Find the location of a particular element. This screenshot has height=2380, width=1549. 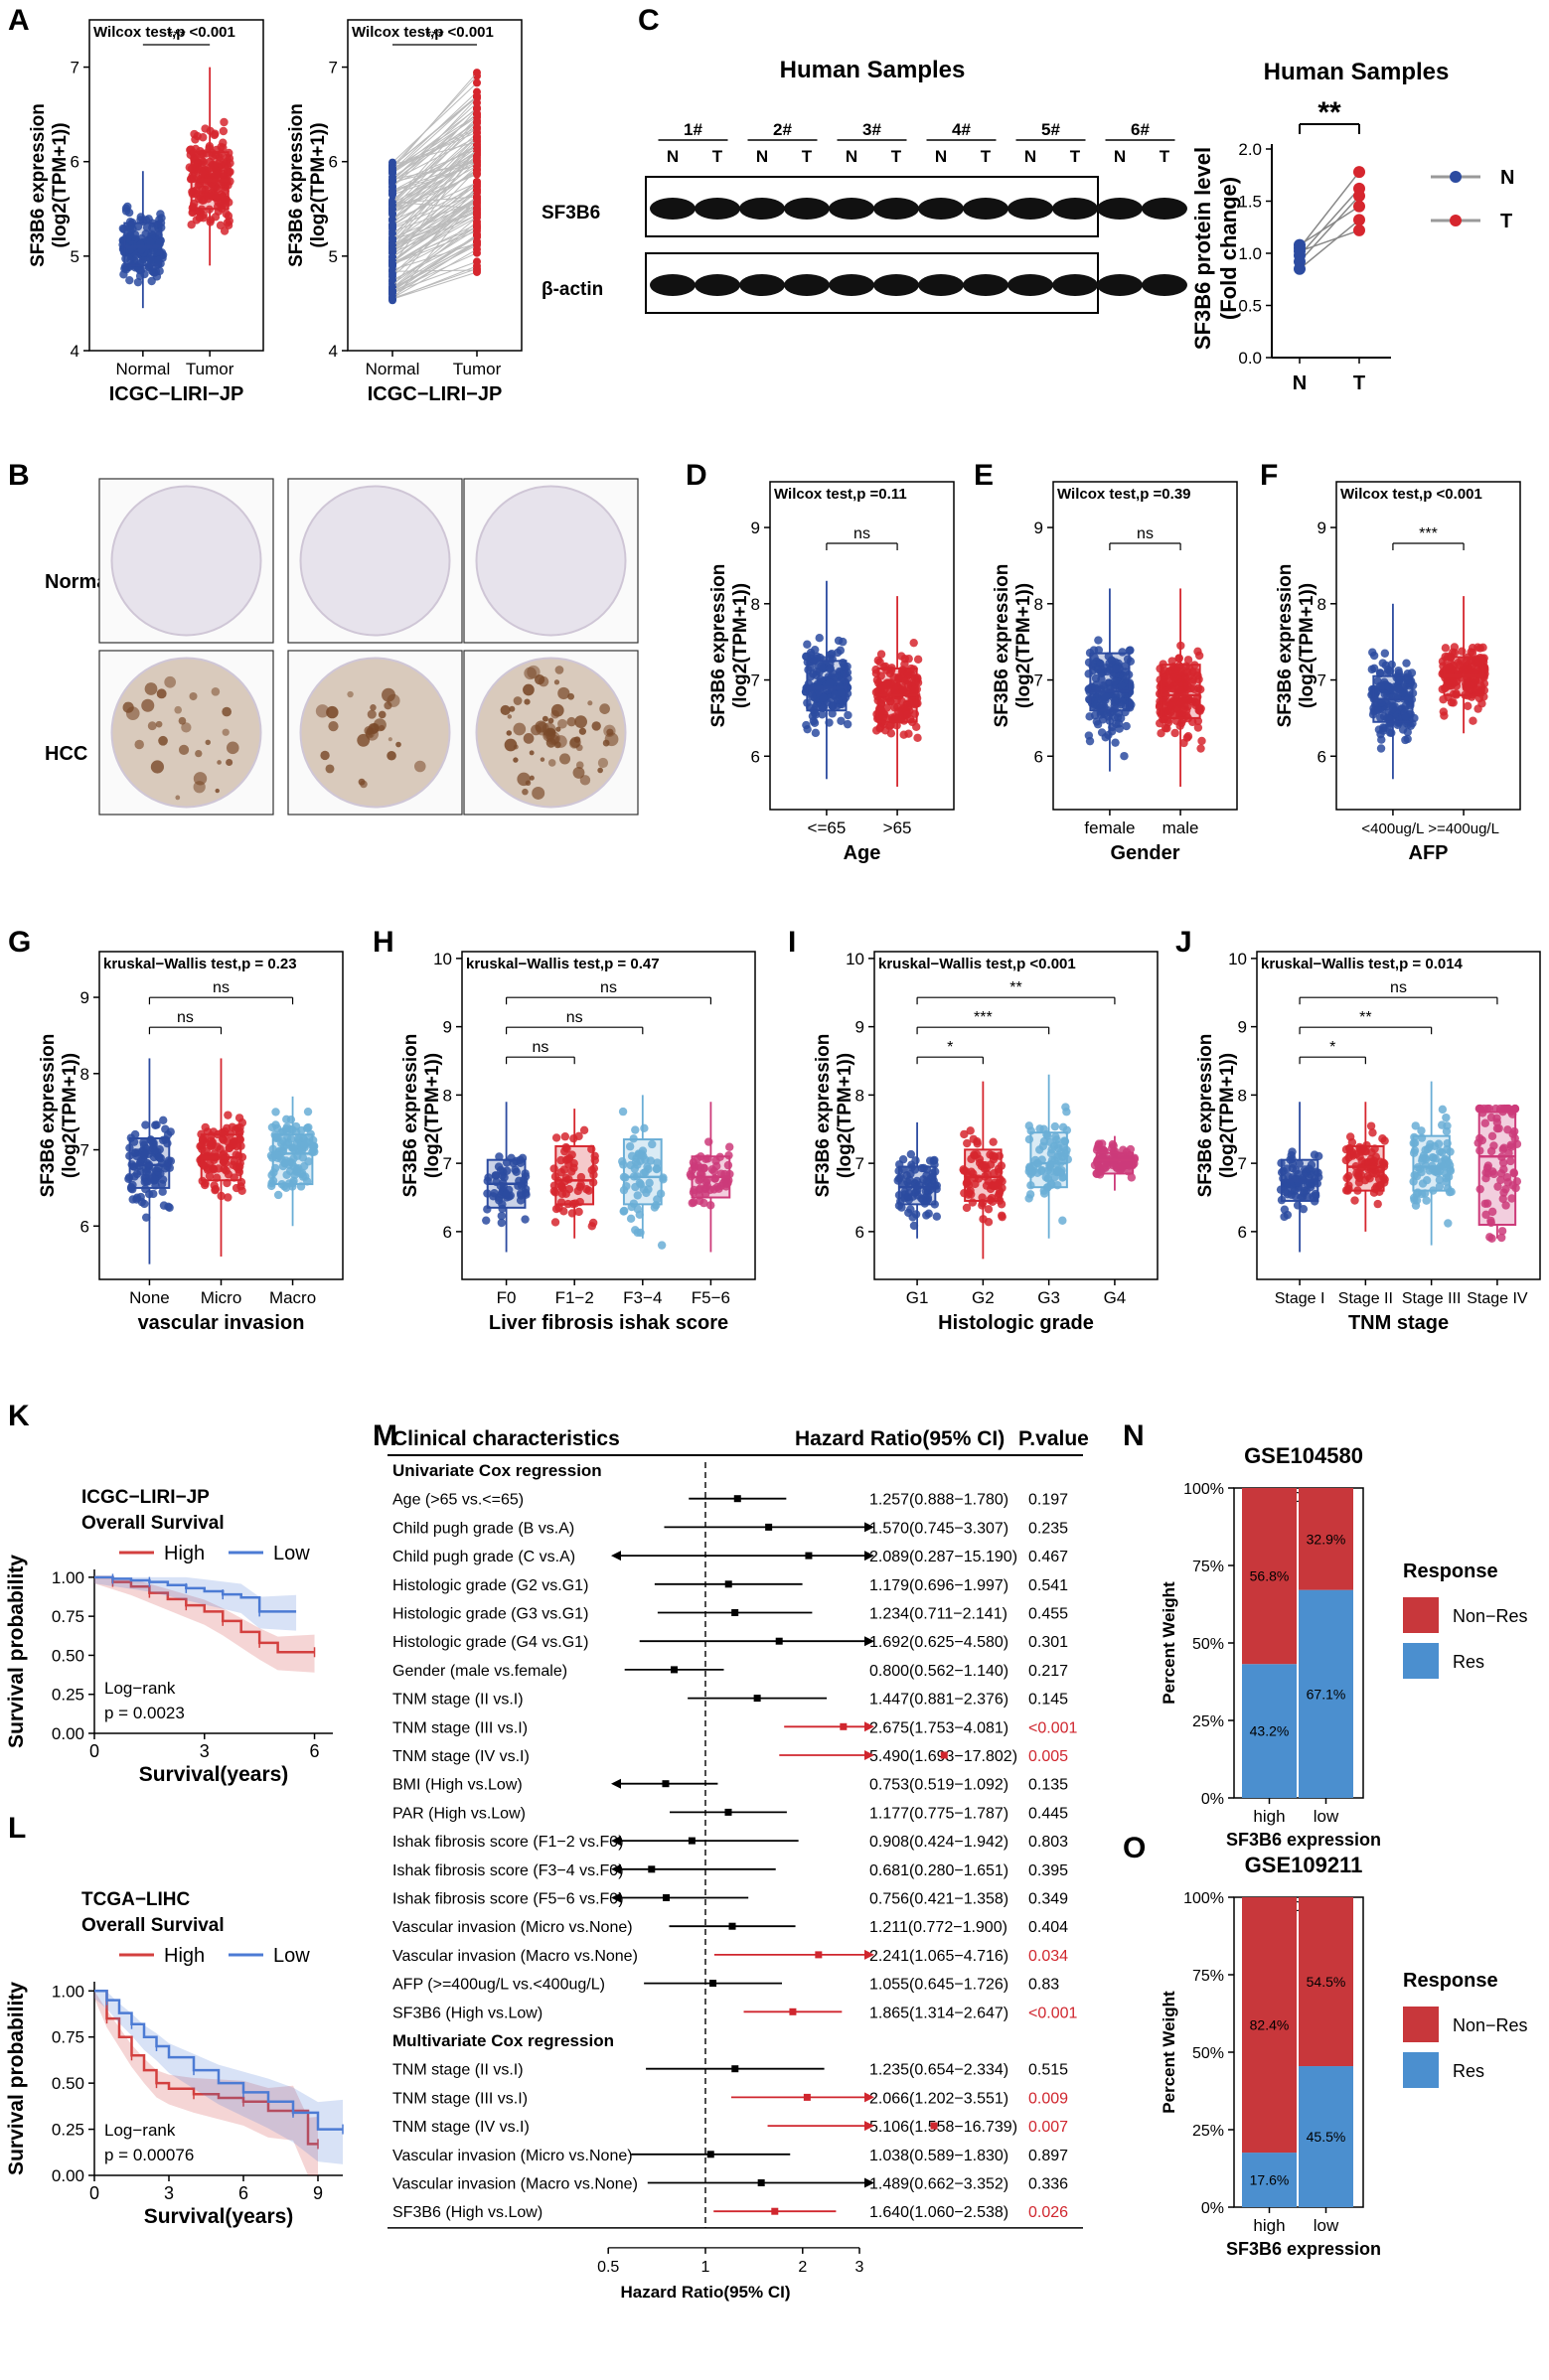

forest-row-label: Gender (male vs.female) is located at coordinates (479, 1671).